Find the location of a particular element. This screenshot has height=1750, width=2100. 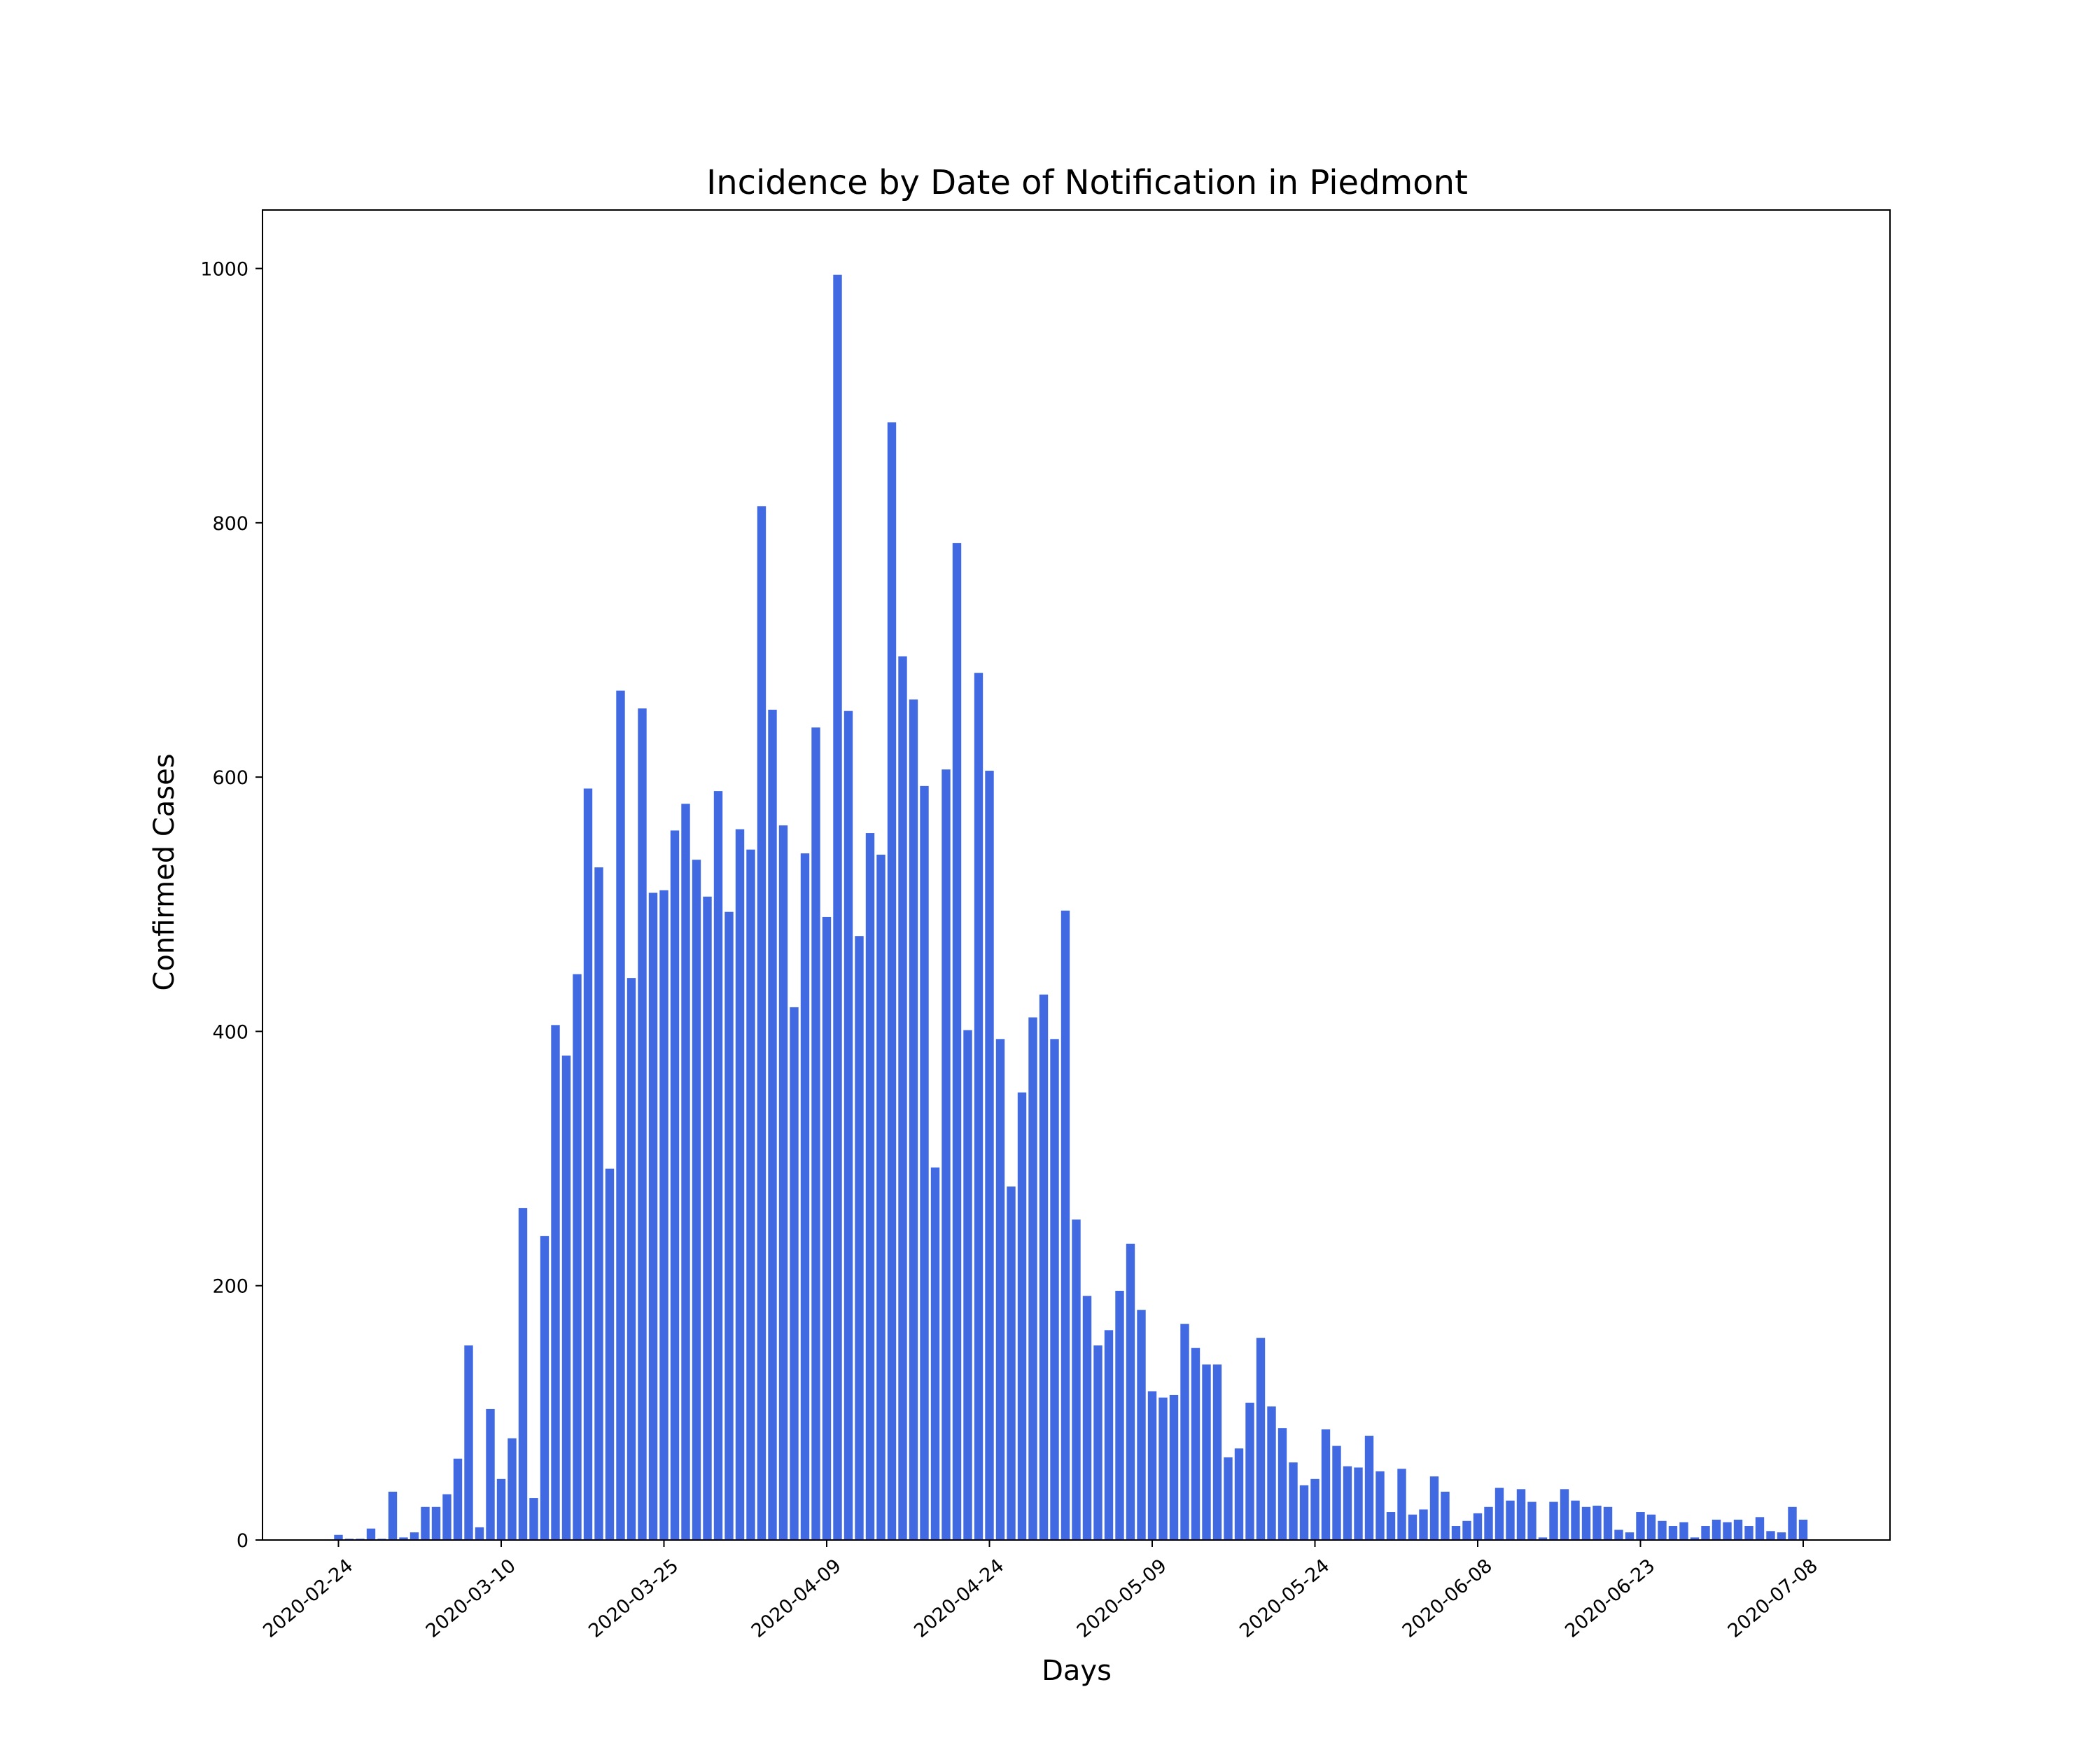

y-axis-ticks: 0 200 400 600 800 1000 is located at coordinates (231, 905).